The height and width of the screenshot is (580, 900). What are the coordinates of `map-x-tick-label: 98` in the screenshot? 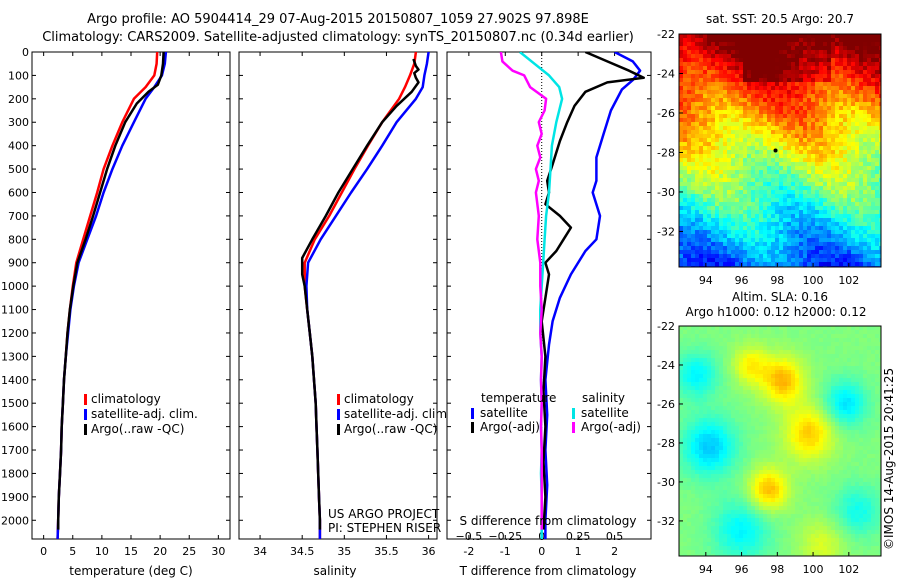 It's located at (777, 280).